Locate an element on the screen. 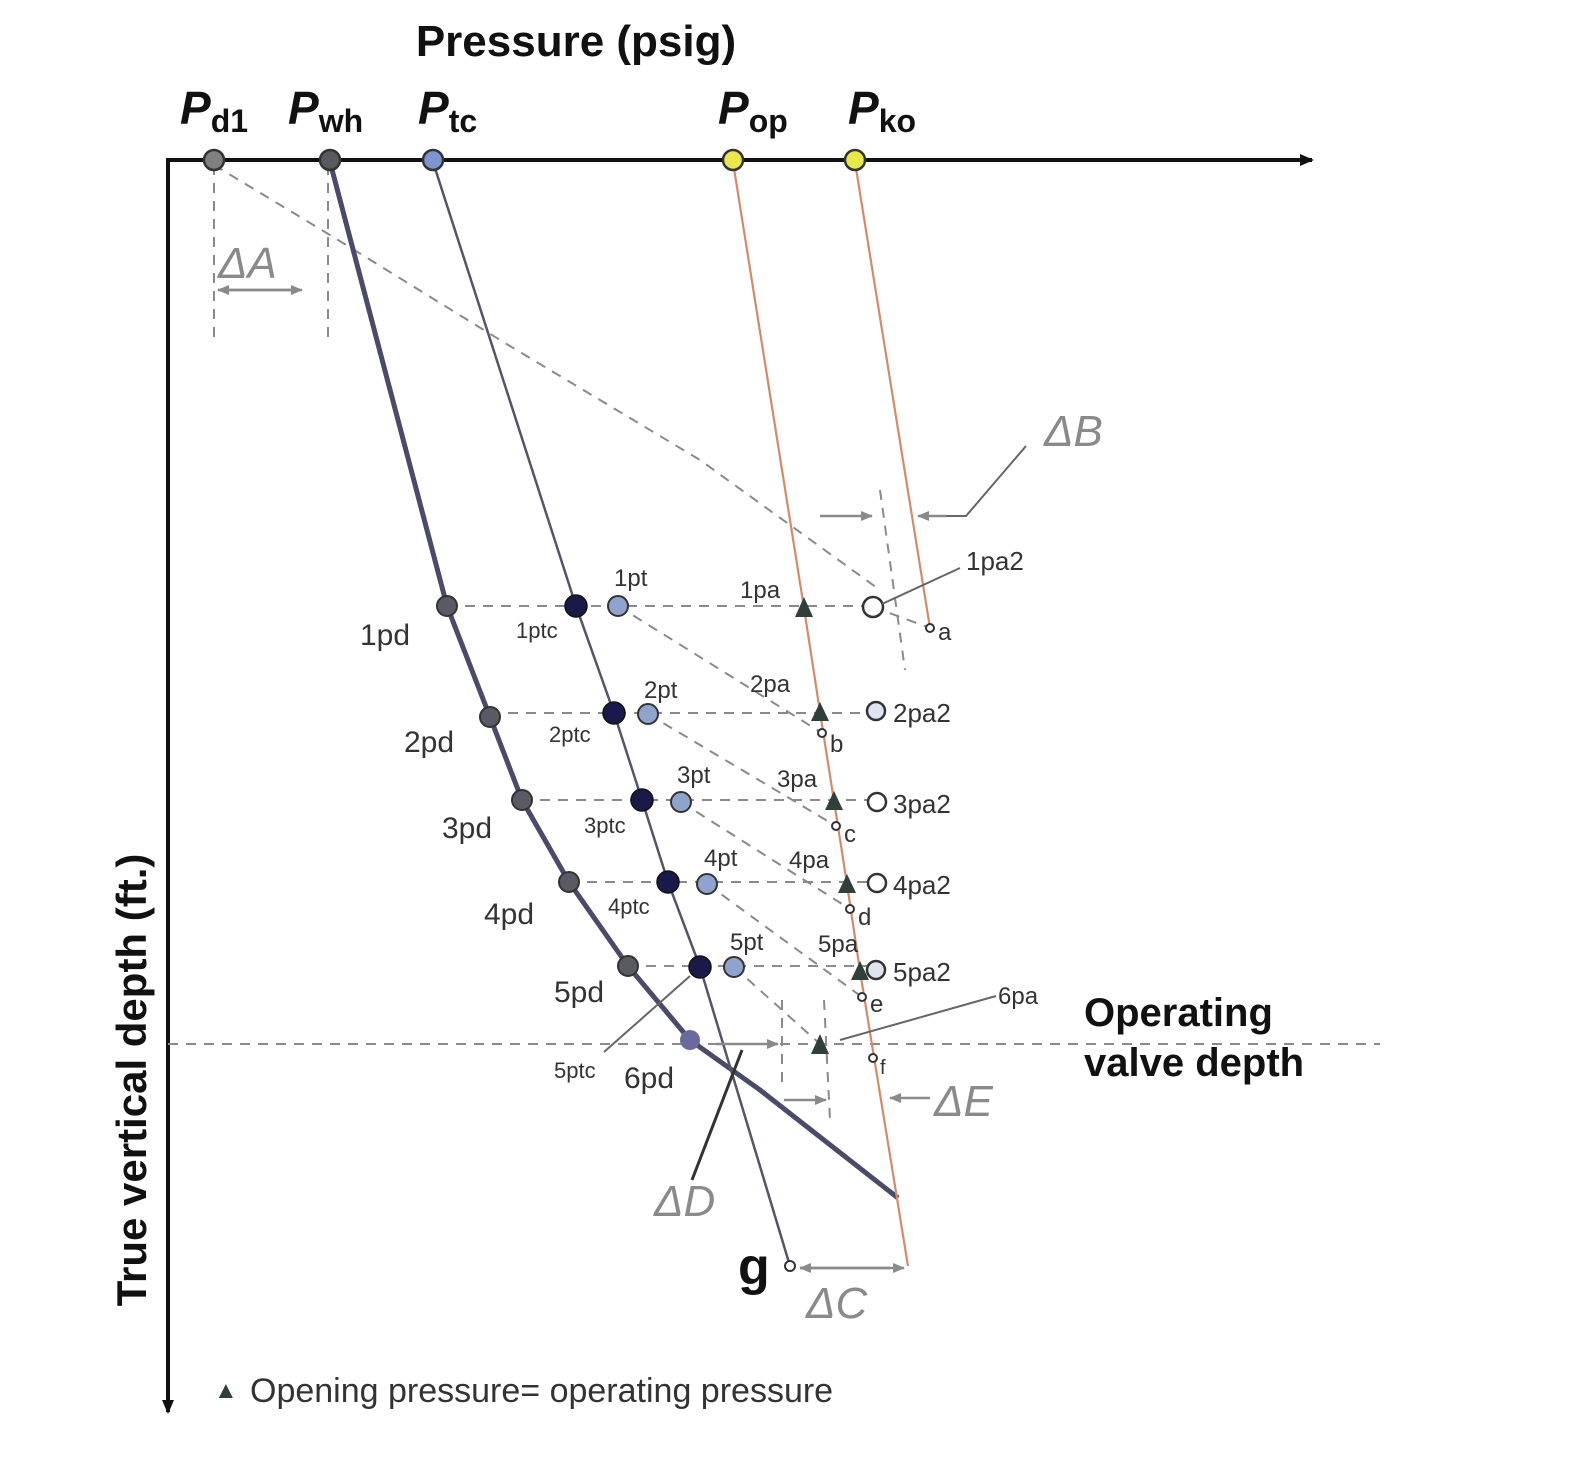  label-g: g is located at coordinates (754, 1267).